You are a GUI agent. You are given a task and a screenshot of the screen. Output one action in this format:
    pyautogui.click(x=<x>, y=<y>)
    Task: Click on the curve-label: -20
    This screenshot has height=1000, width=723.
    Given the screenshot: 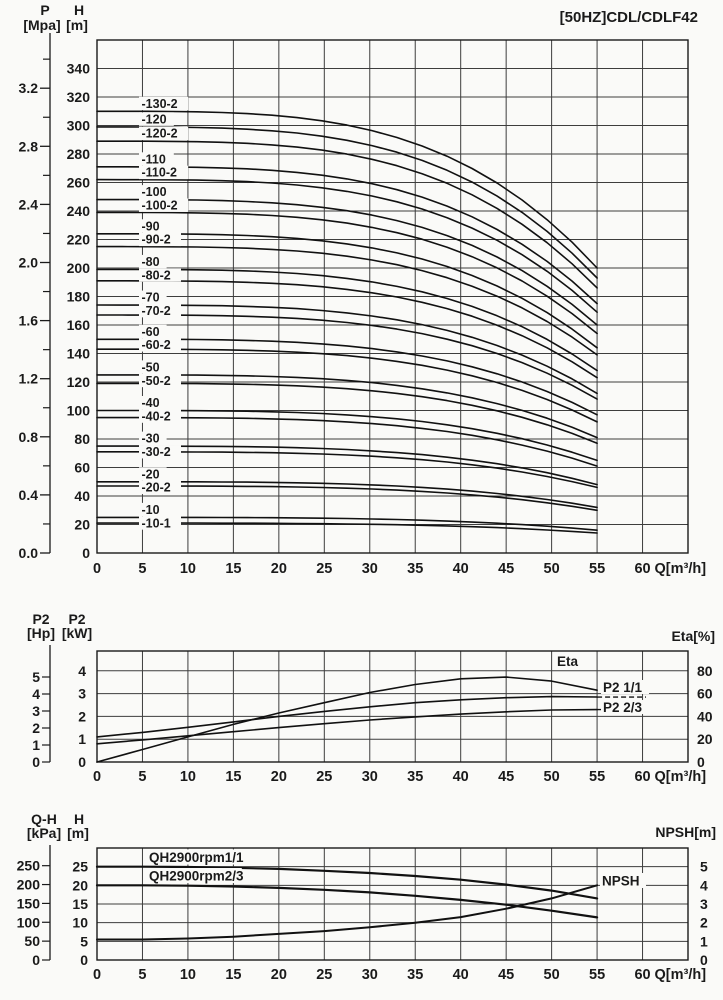 What is the action you would take?
    pyautogui.click(x=151, y=474)
    